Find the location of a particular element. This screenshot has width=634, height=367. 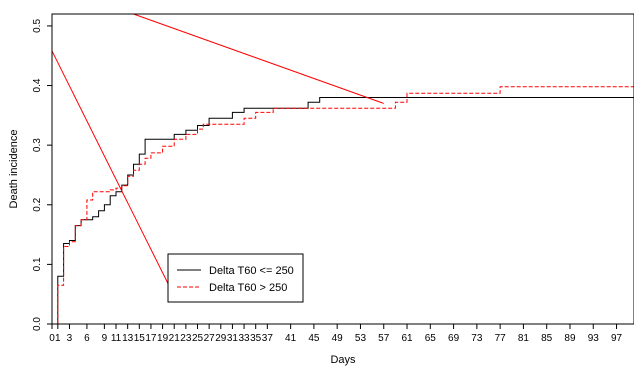

x-tick-label: 57 is located at coordinates (384, 338).